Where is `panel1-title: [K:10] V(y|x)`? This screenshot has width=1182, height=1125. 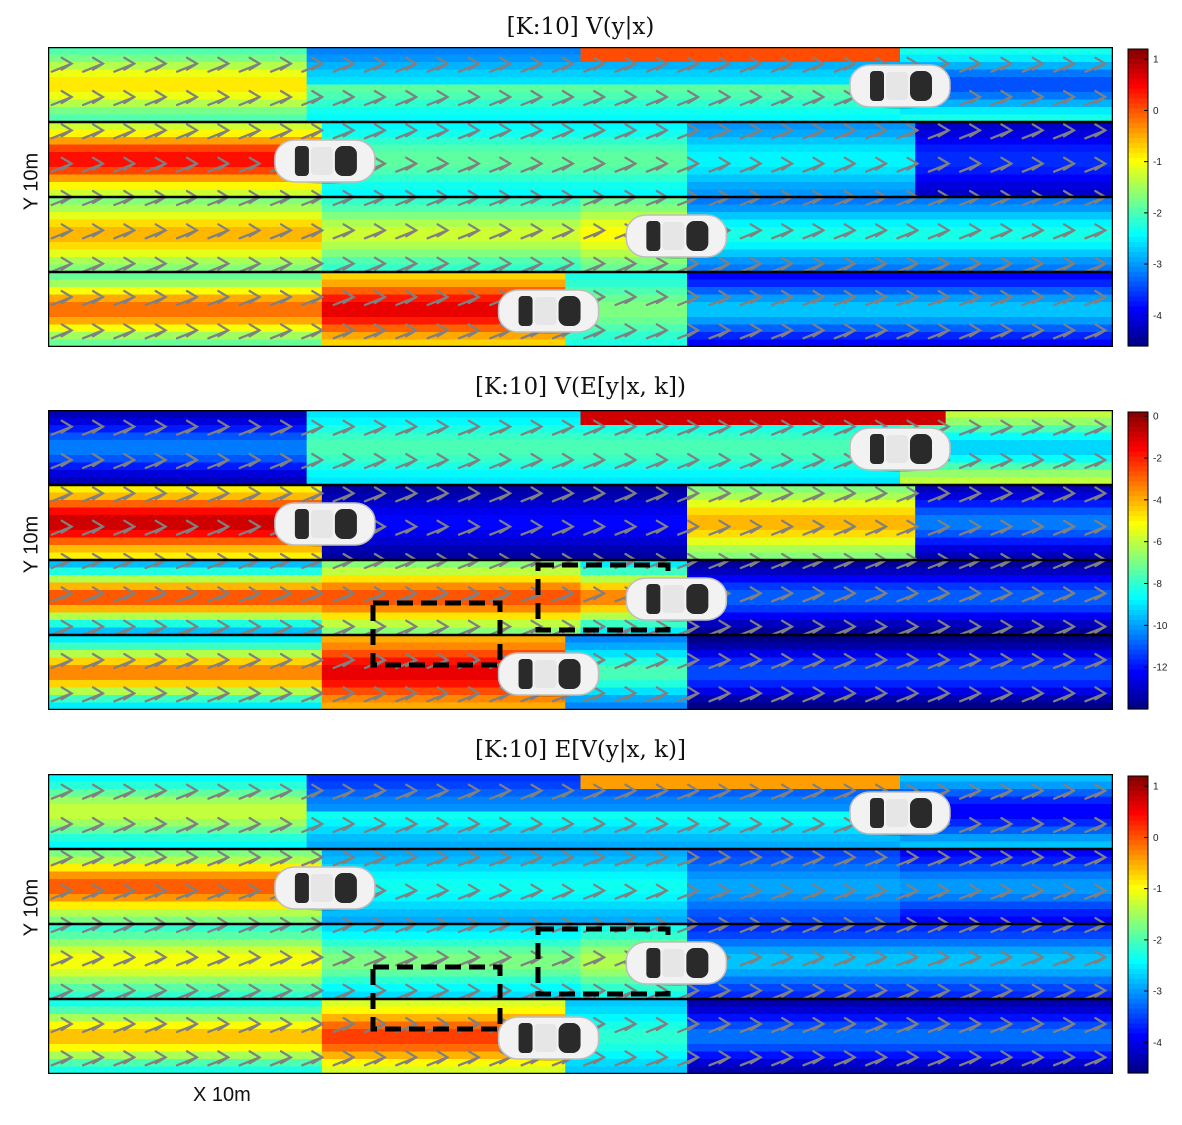 panel1-title: [K:10] V(y|x) is located at coordinates (580, 27).